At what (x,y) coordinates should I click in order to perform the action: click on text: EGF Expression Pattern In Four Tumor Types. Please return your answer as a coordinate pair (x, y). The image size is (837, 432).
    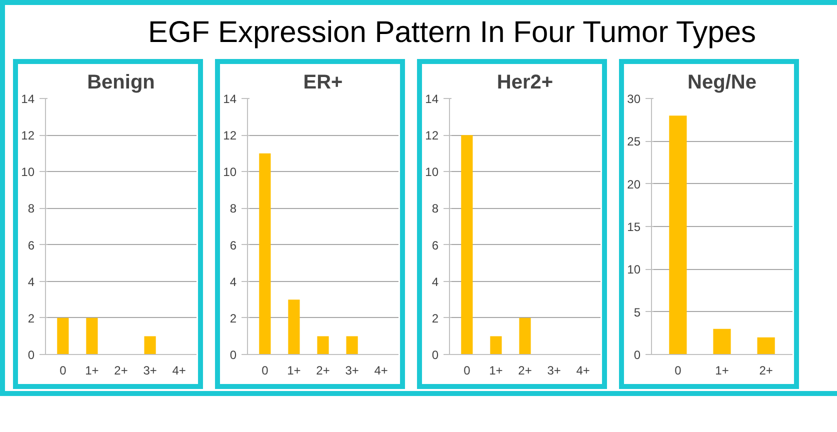
    Looking at the image, I should click on (452, 33).